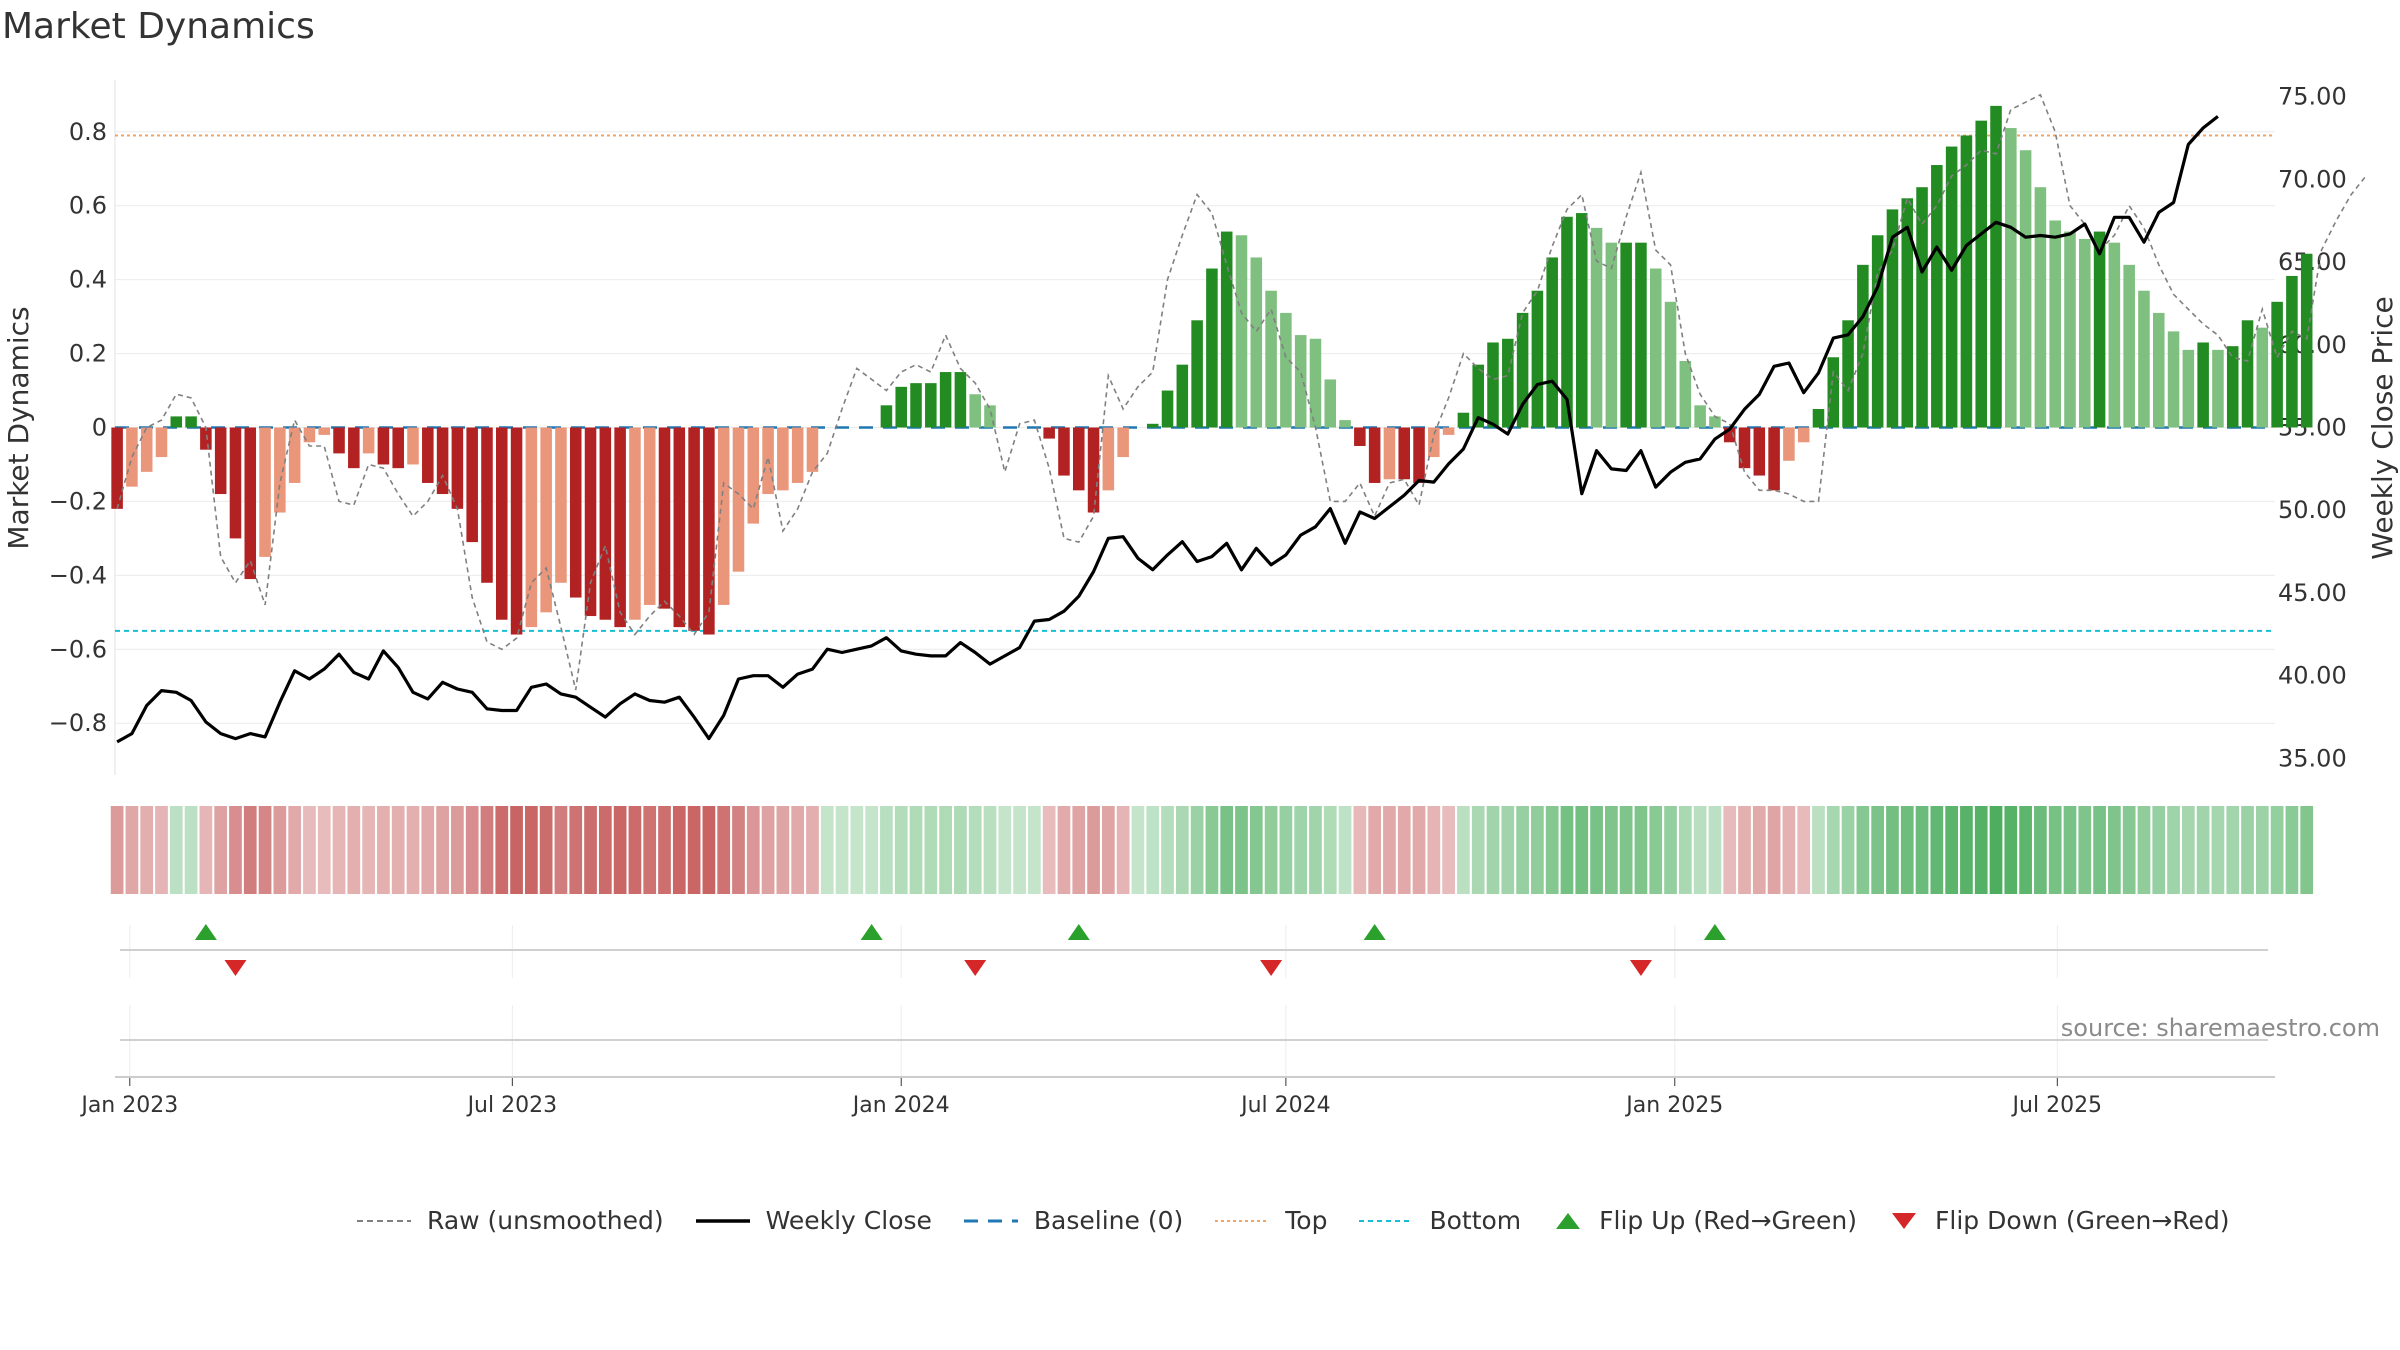  Describe the element at coordinates (813, 1220) in the screenshot. I see `legend-item-close: Weekly Close` at that location.